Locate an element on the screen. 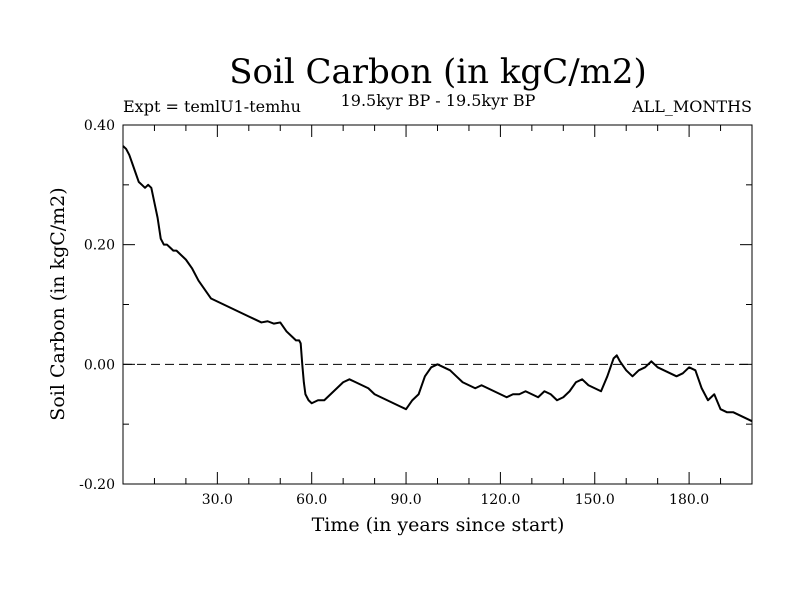 Image resolution: width=800 pixels, height=600 pixels. chart-title: Soil Carbon (in kgC/m2) is located at coordinates (438, 72).